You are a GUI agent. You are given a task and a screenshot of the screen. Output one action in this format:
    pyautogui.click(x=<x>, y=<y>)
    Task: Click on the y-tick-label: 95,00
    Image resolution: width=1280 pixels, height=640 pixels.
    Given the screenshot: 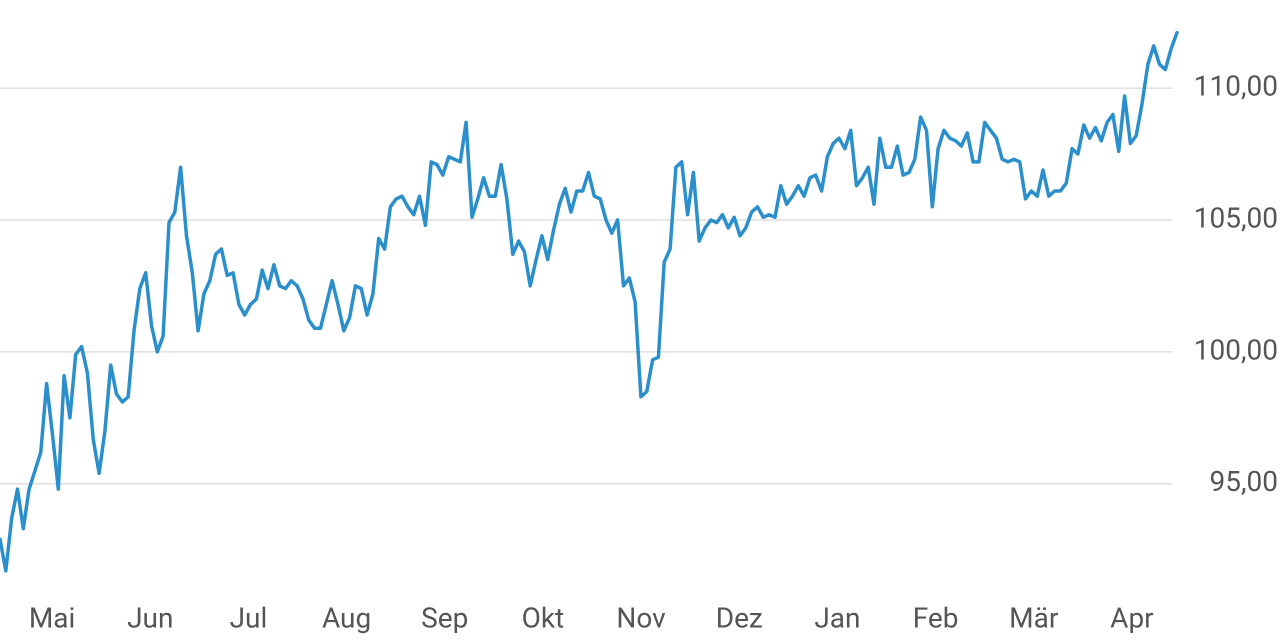 What is the action you would take?
    pyautogui.click(x=1244, y=481)
    